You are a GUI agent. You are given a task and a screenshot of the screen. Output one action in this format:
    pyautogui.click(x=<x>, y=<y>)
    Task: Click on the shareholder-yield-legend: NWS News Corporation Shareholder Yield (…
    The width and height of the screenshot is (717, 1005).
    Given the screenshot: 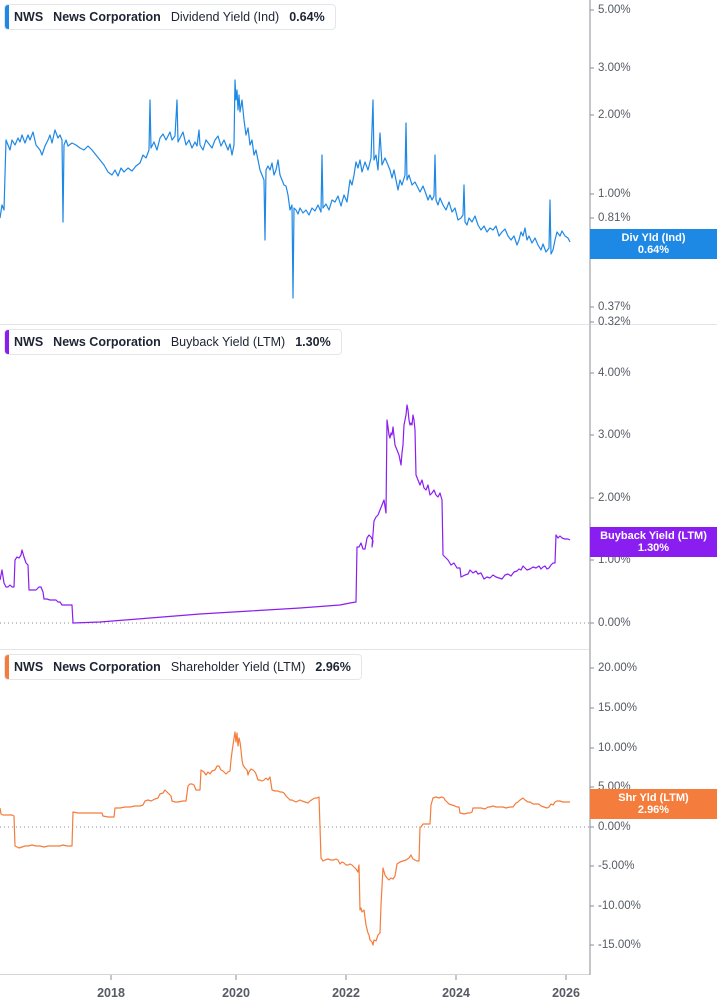 What is the action you would take?
    pyautogui.click(x=183, y=667)
    